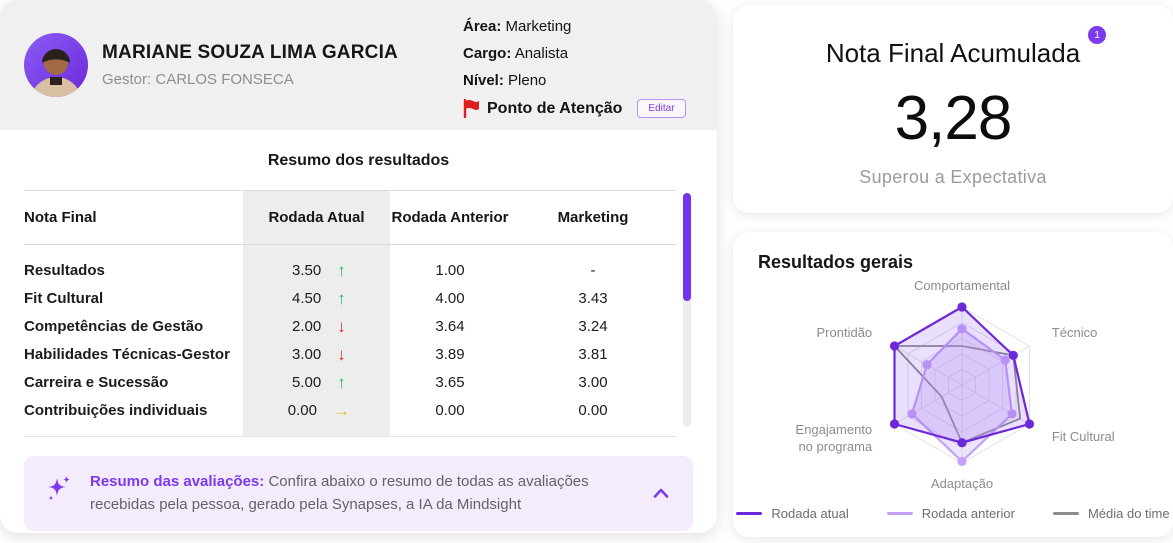 This screenshot has width=1173, height=543. Describe the element at coordinates (224, 79) in the screenshot. I see `manager-name: CARLOS FONSECA` at that location.